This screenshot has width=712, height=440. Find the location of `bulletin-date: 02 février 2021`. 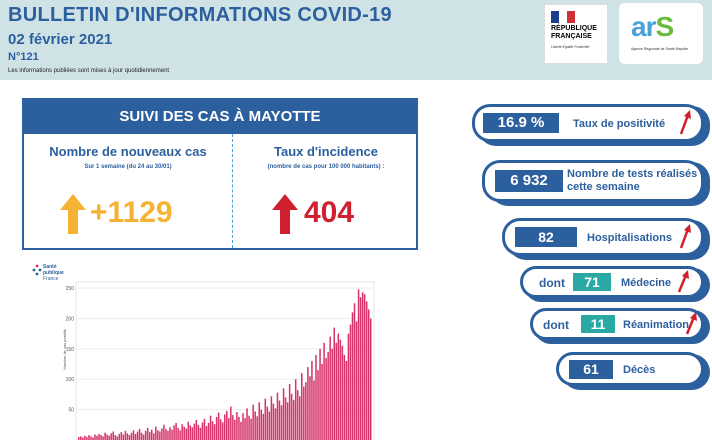

bulletin-date: 02 février 2021 is located at coordinates (60, 39).